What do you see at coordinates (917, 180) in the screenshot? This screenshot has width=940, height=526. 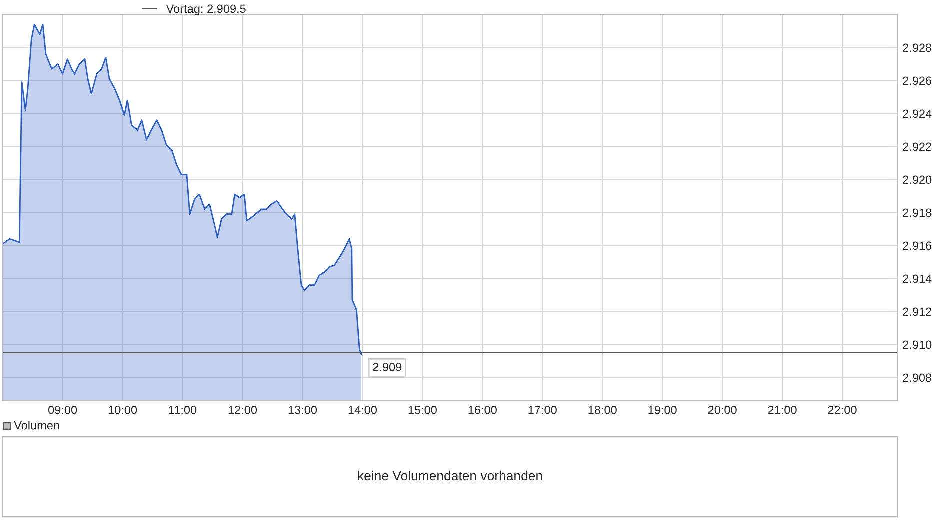 I see `y-tick-label: 2.920` at bounding box center [917, 180].